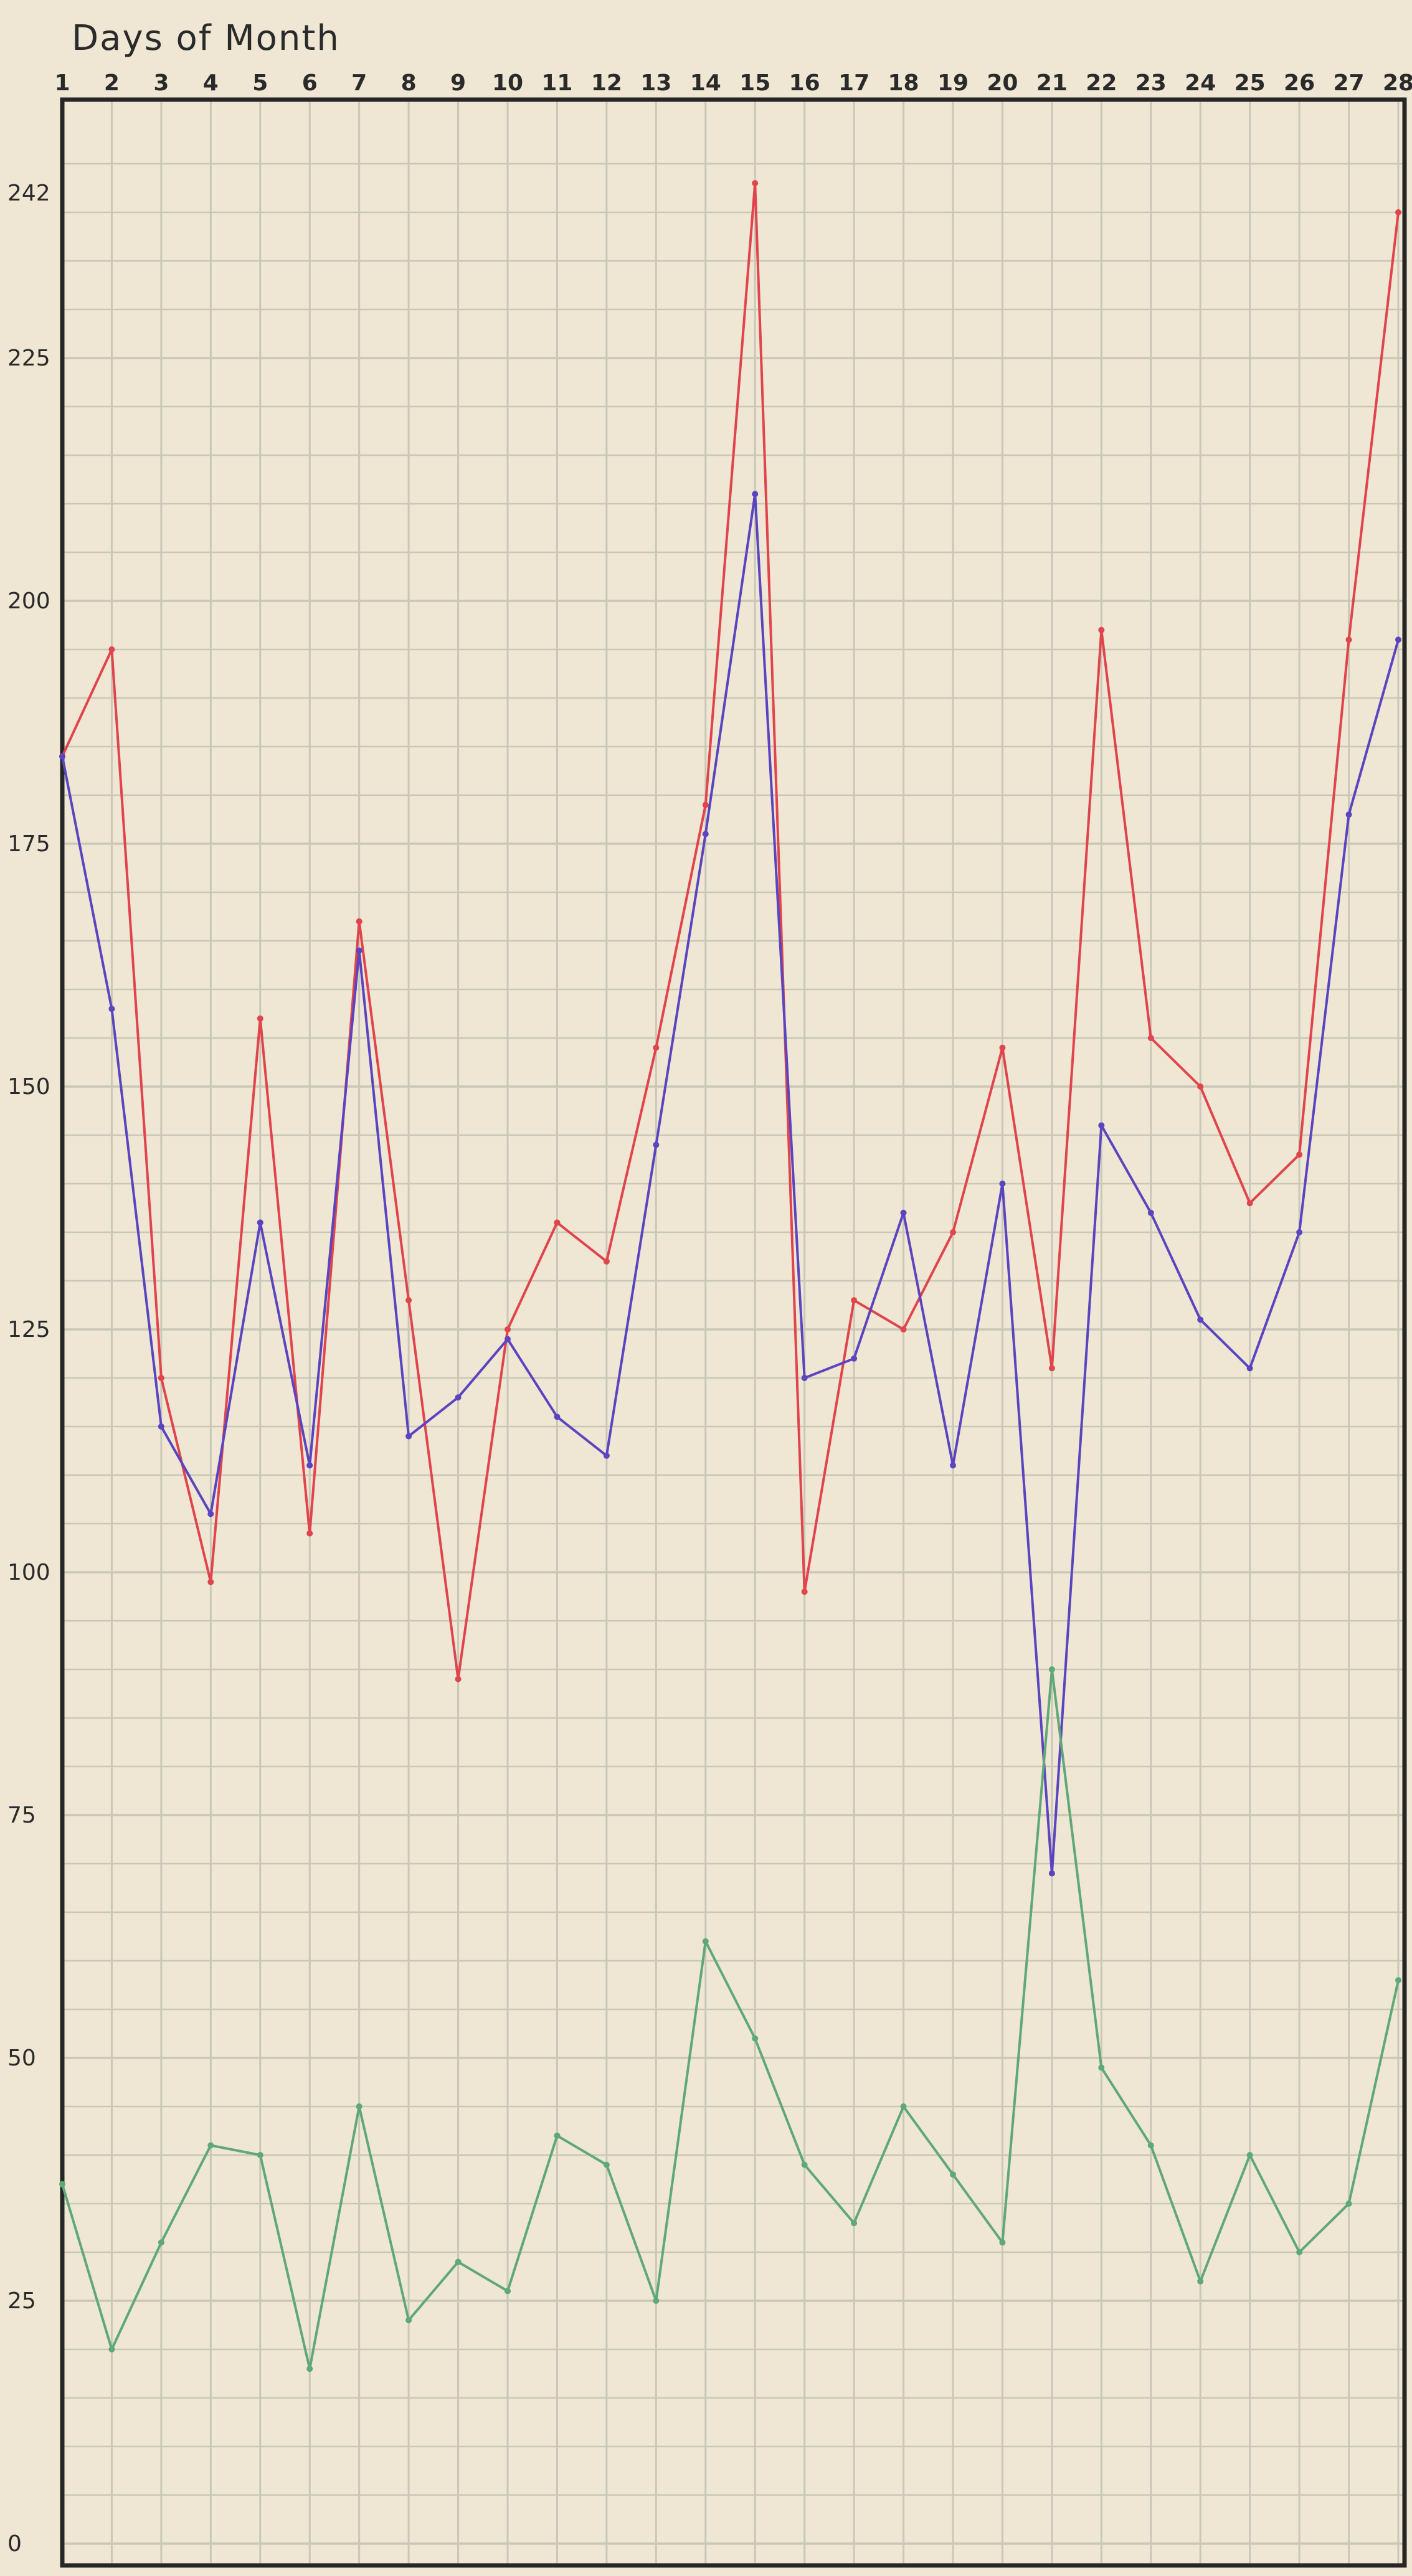  I want to click on y-tick-label: 75, so click(21, 1815).